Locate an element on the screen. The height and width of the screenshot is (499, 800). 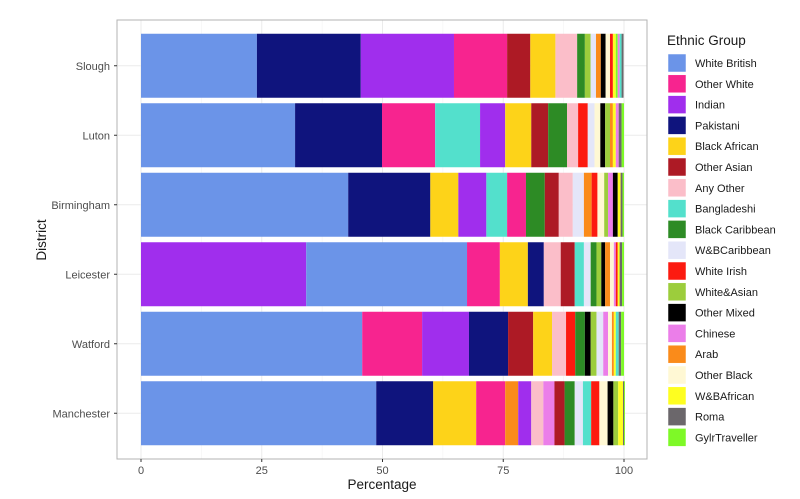
legend-item: Pakistani is located at coordinates (703, 125).